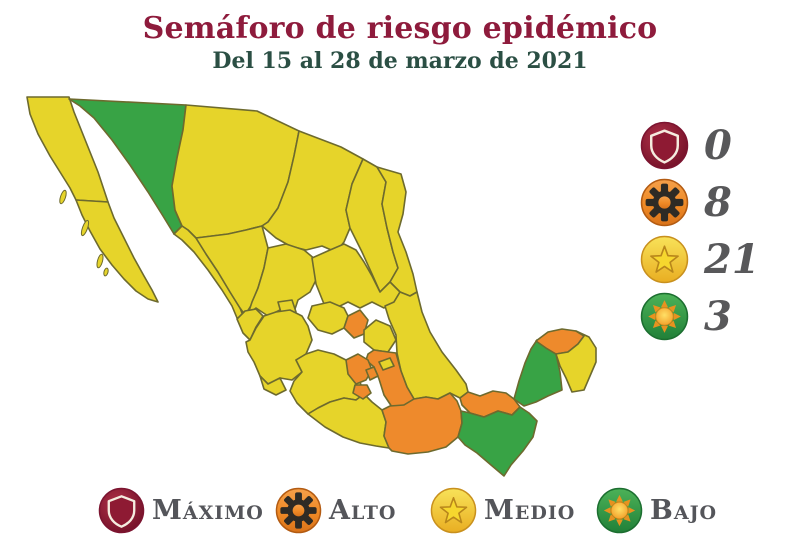  What do you see at coordinates (426, 345) in the screenshot?
I see `state-veracruz` at bounding box center [426, 345].